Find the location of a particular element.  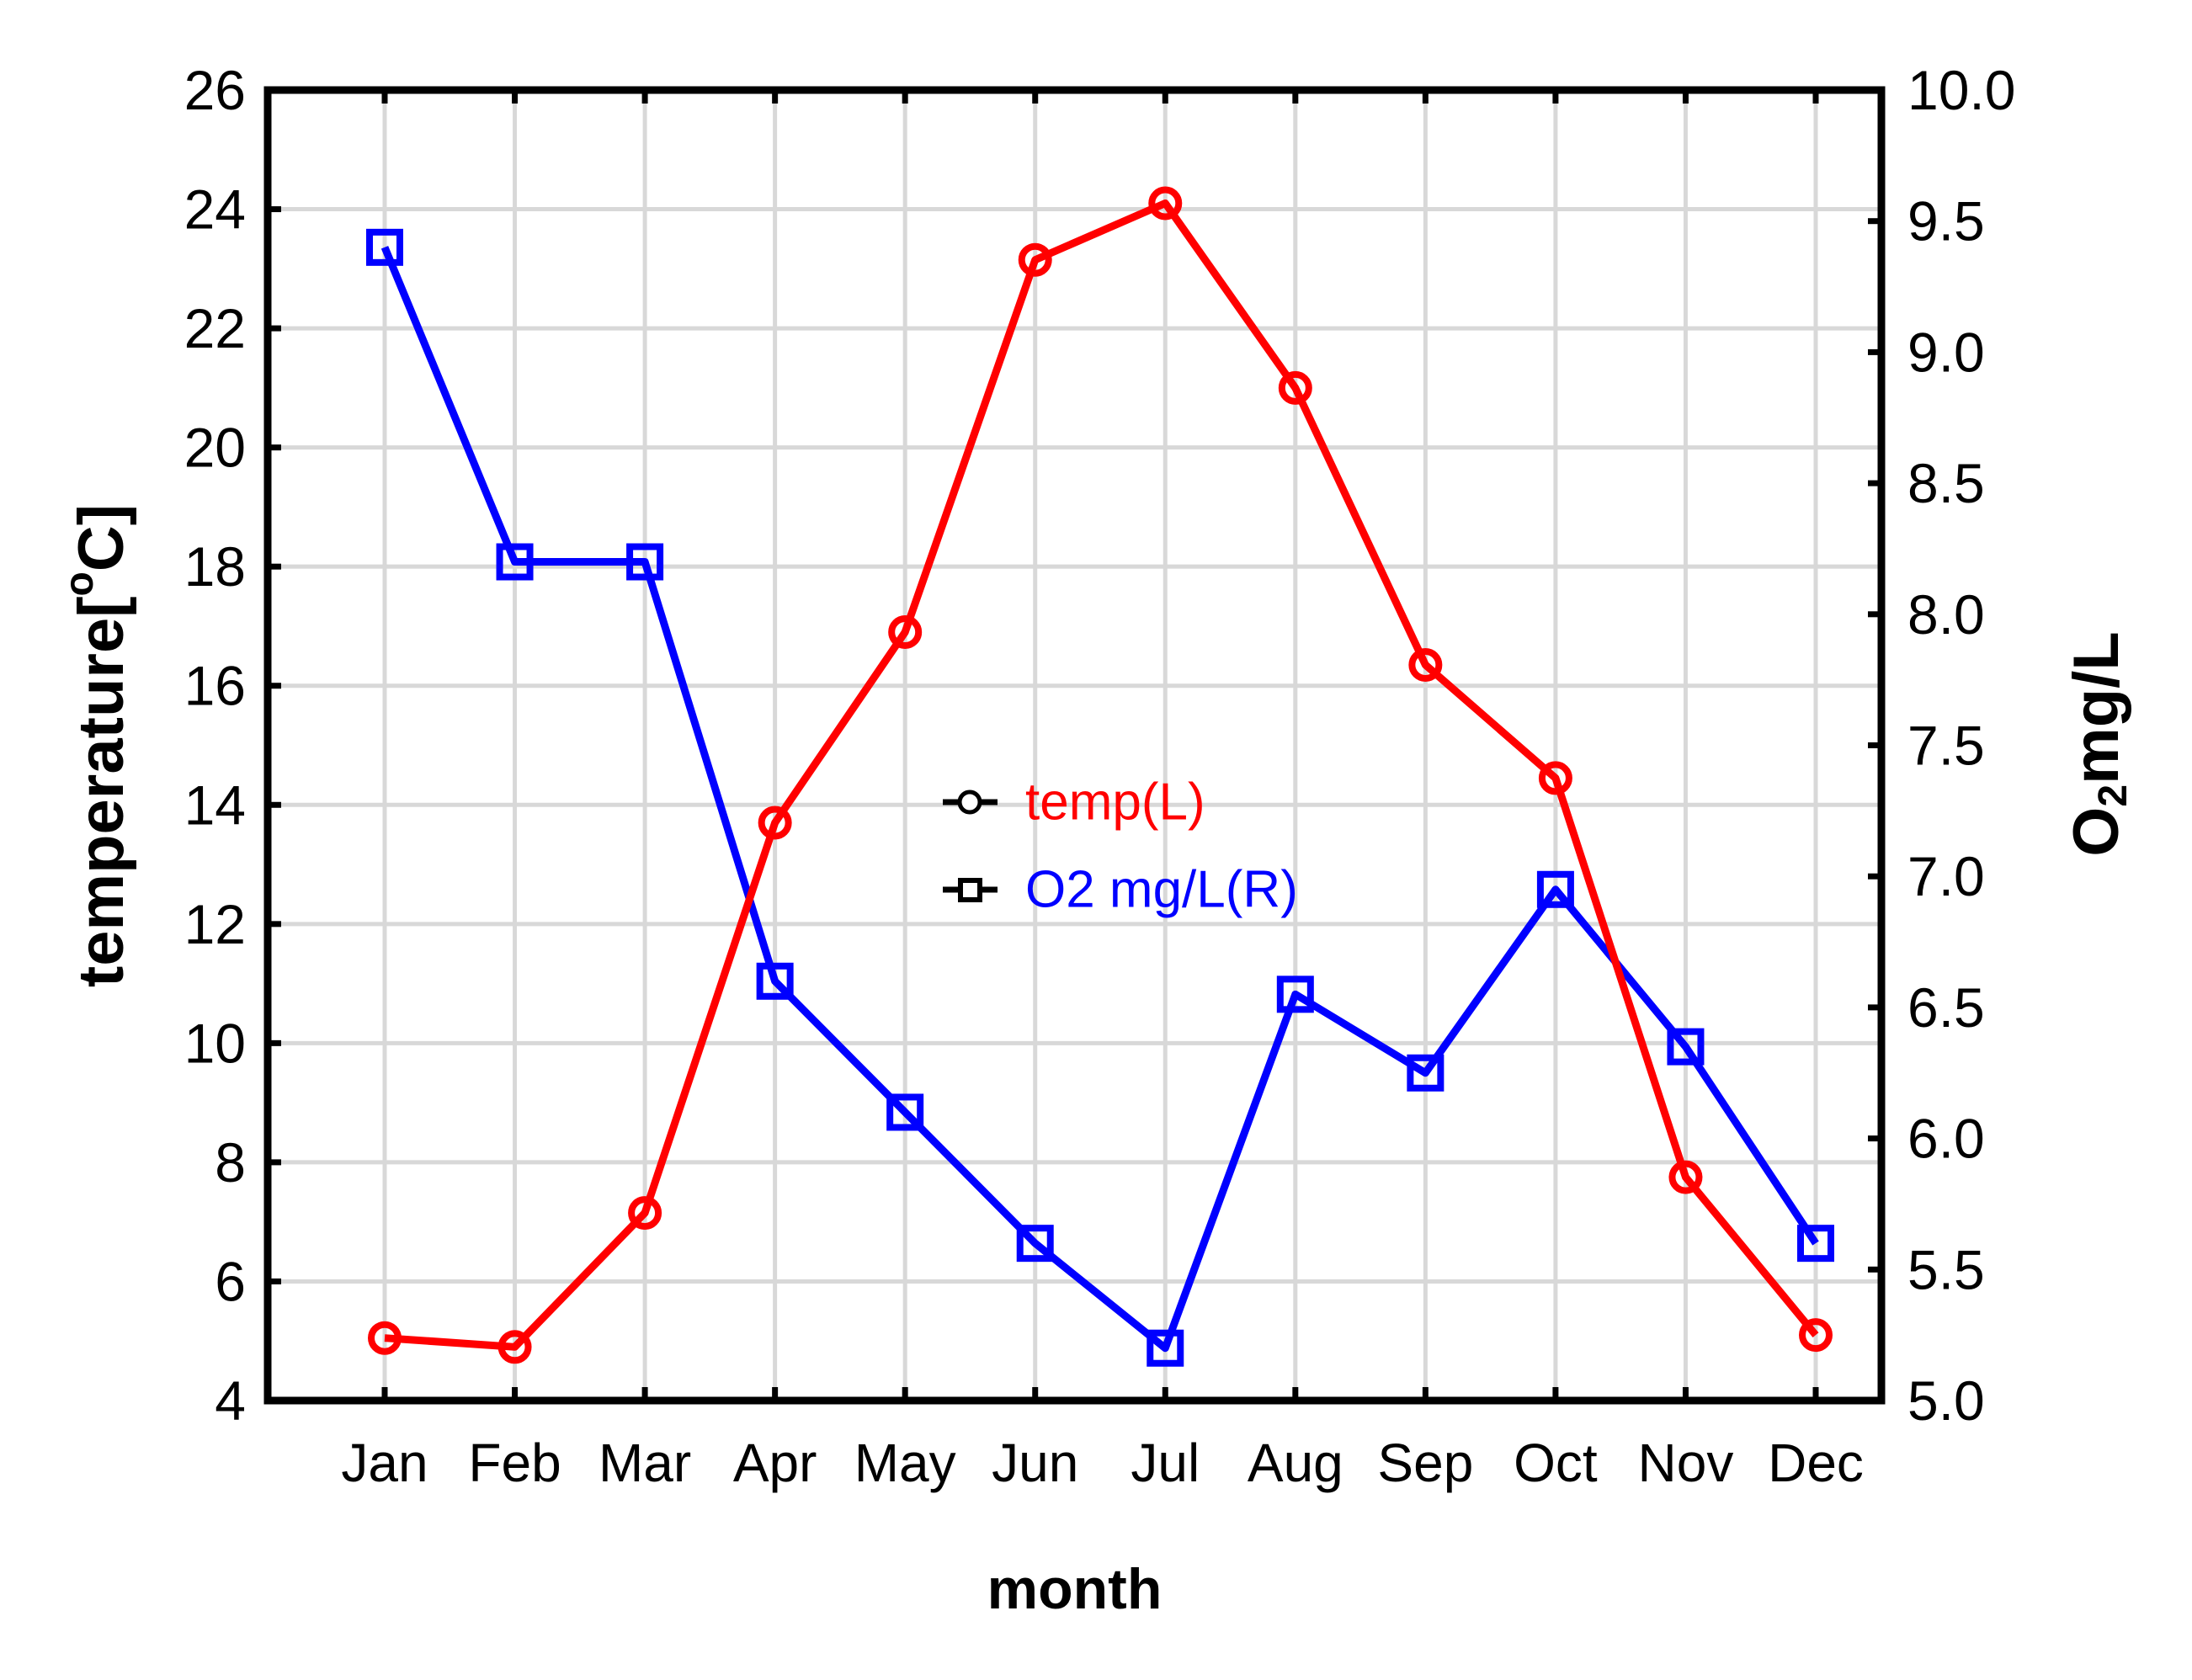

right-axis-tick-label: 9.5 is located at coordinates (1946, 221).